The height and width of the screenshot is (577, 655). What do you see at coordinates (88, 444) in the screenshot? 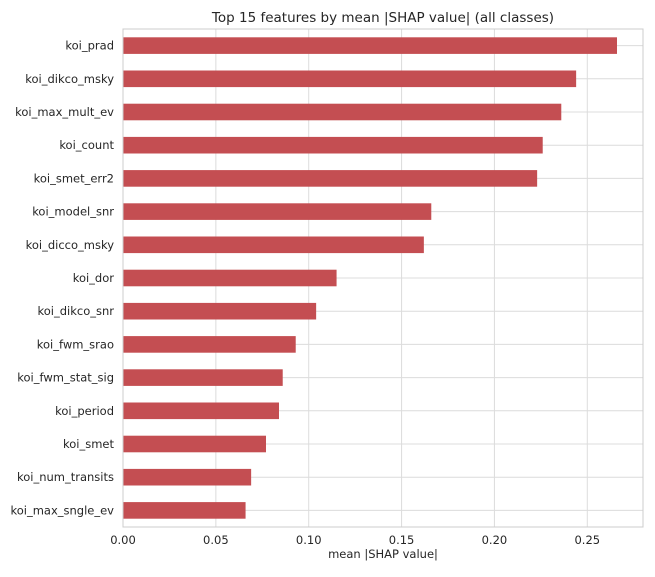
I see `category-label: koi_smet` at bounding box center [88, 444].